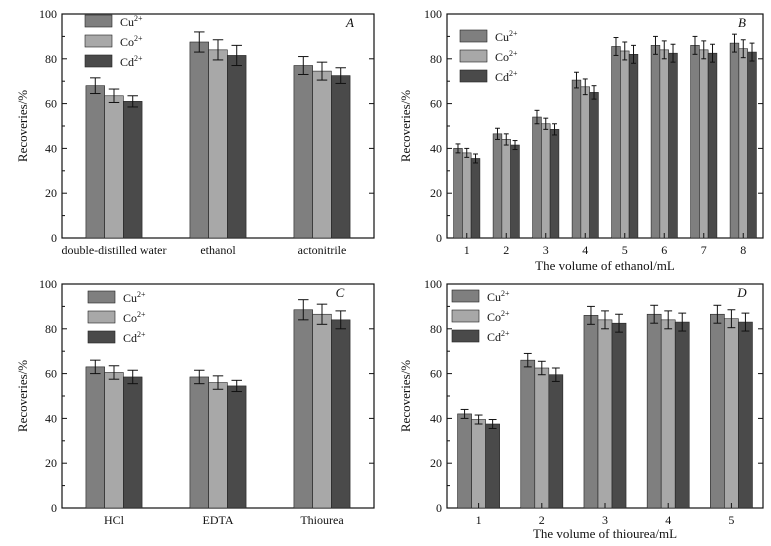 This screenshot has width=771, height=546. What do you see at coordinates (467, 250) in the screenshot?
I see `x-tick-label: 1` at bounding box center [467, 250].